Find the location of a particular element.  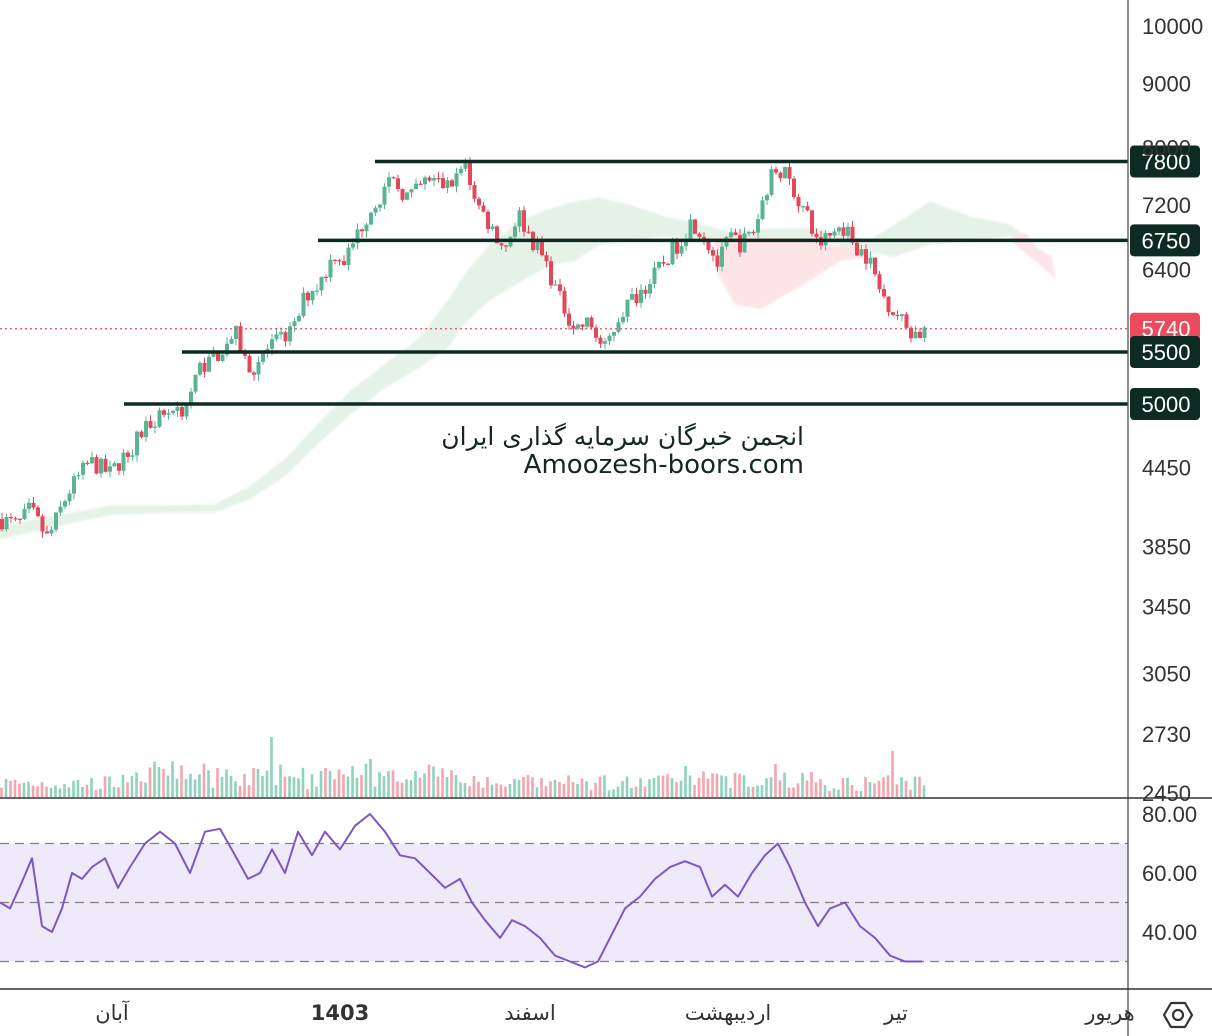

chart-settings-button is located at coordinates (1178, 1015).